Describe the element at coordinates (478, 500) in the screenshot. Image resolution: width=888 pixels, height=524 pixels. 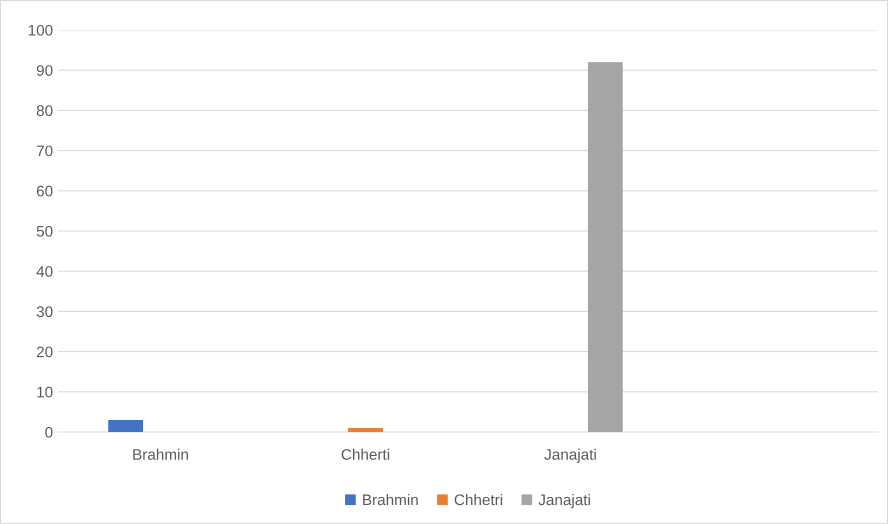
I see `legend-label: Chhetri` at that location.